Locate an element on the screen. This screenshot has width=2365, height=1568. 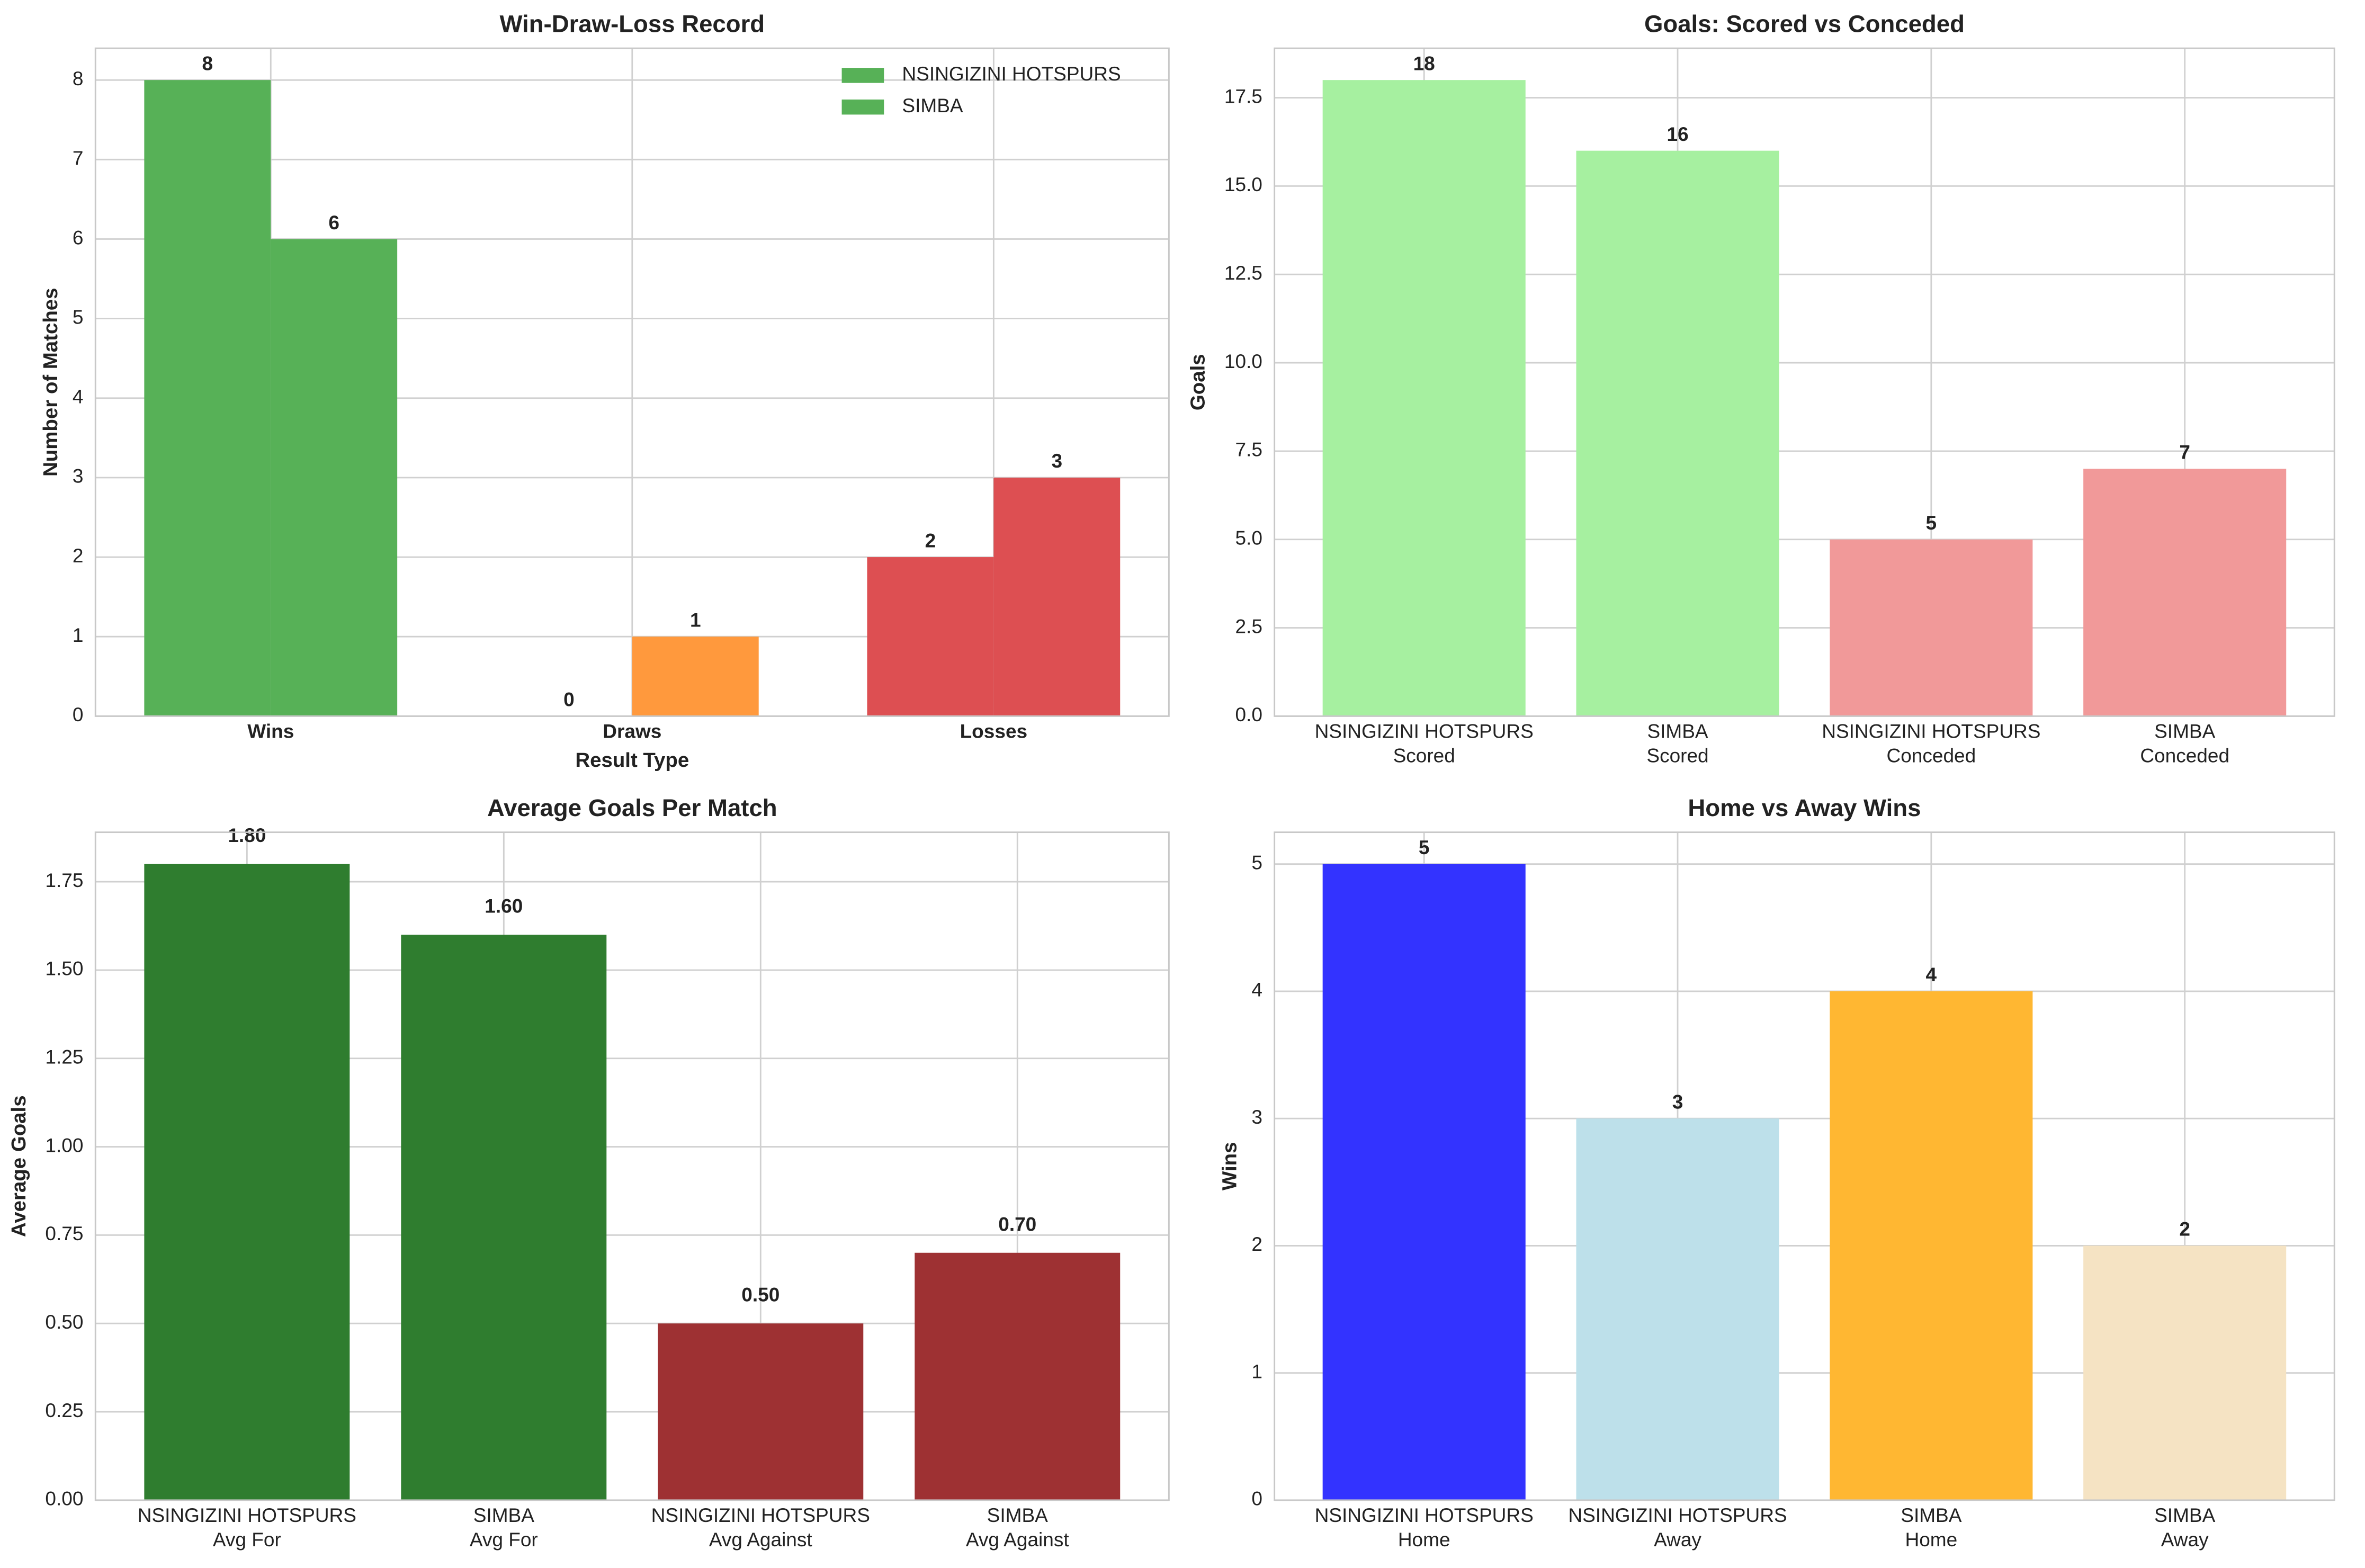
y-tick-label: 15.0 is located at coordinates (1243, 184).